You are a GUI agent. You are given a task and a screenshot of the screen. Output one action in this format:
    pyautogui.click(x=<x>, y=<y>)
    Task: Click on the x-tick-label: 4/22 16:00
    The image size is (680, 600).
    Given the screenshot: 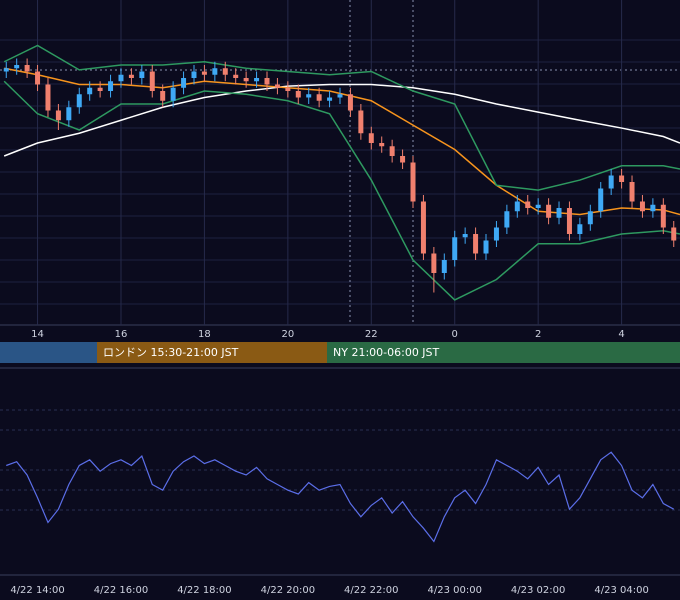 What is the action you would take?
    pyautogui.click(x=121, y=590)
    